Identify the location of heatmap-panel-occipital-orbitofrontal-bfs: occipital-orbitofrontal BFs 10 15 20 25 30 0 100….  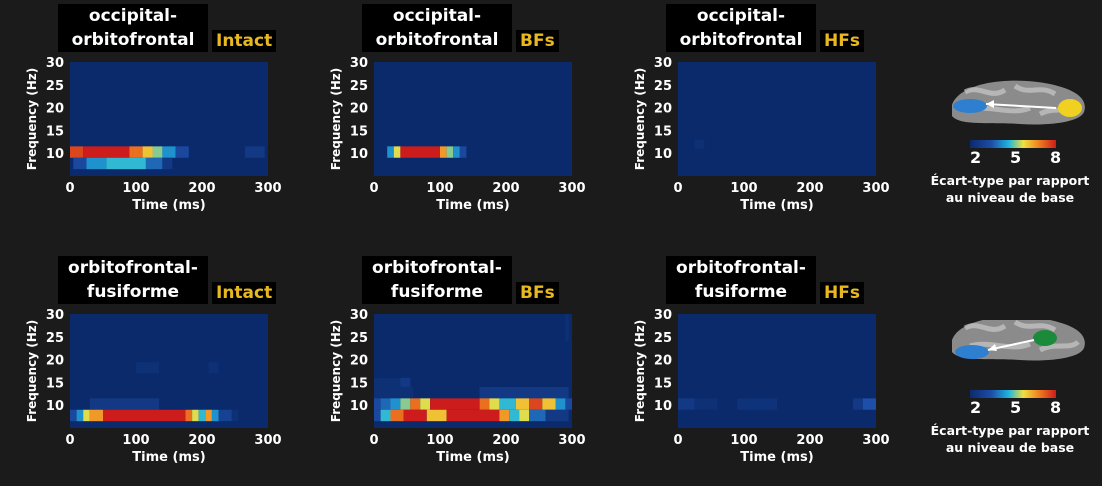
(476, 117).